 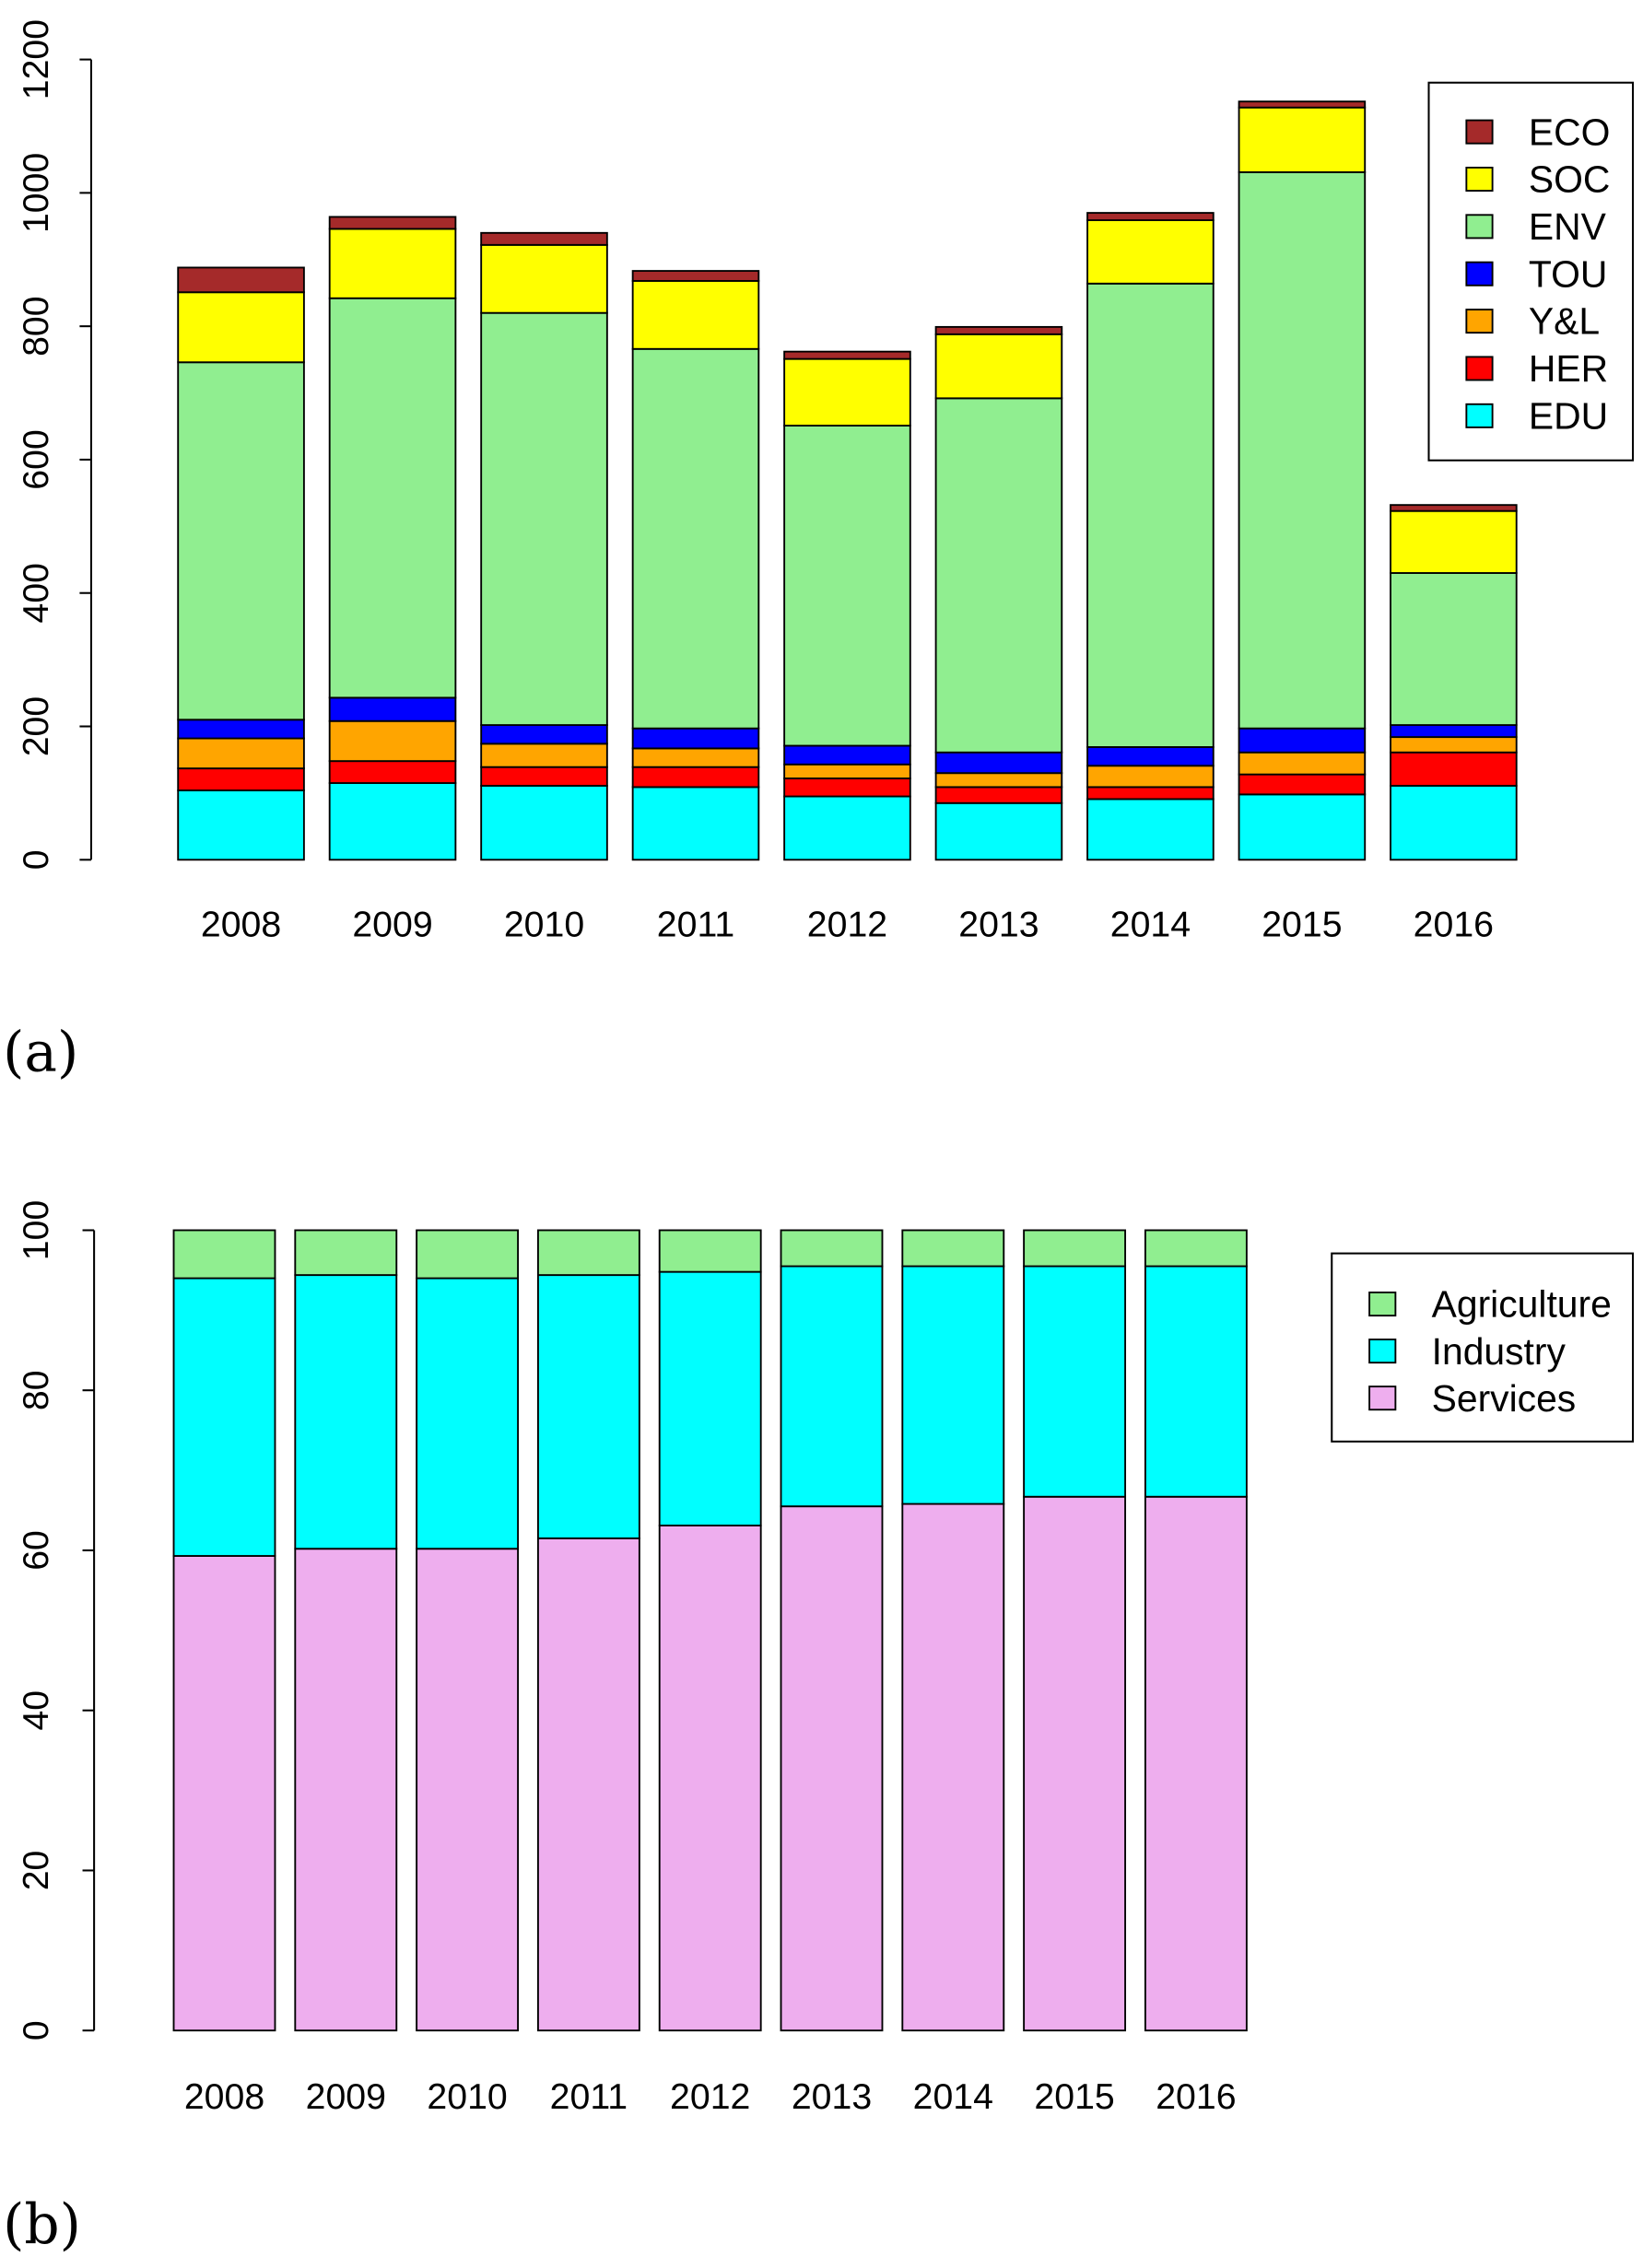 What do you see at coordinates (1568, 226) in the screenshot?
I see `legend-label: ENV` at bounding box center [1568, 226].